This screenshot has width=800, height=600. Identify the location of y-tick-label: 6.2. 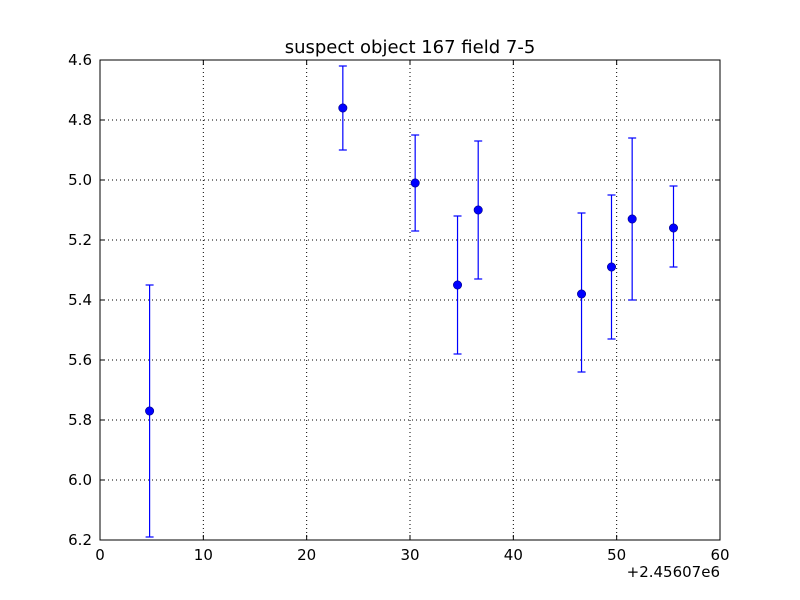
(80, 540).